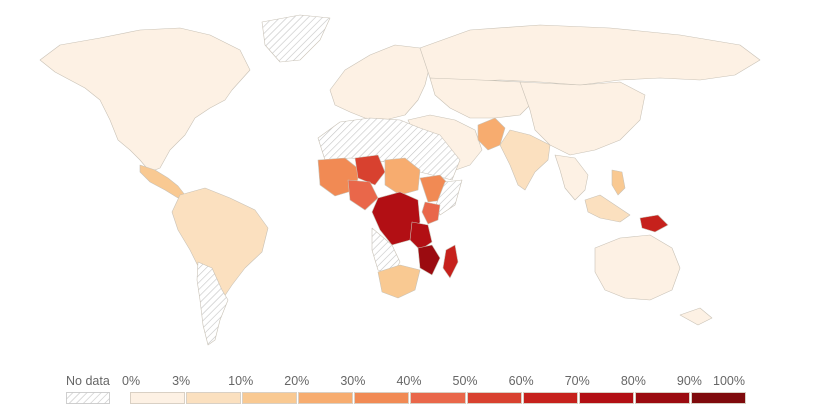 The image size is (813, 417). Describe the element at coordinates (297, 381) in the screenshot. I see `scale-tick-label: 20%` at that location.